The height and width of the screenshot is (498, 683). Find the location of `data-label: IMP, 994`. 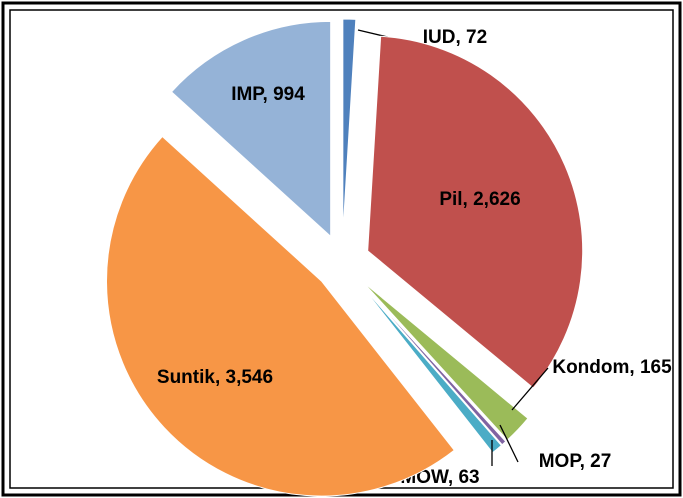

data-label: IMP, 994 is located at coordinates (268, 94).